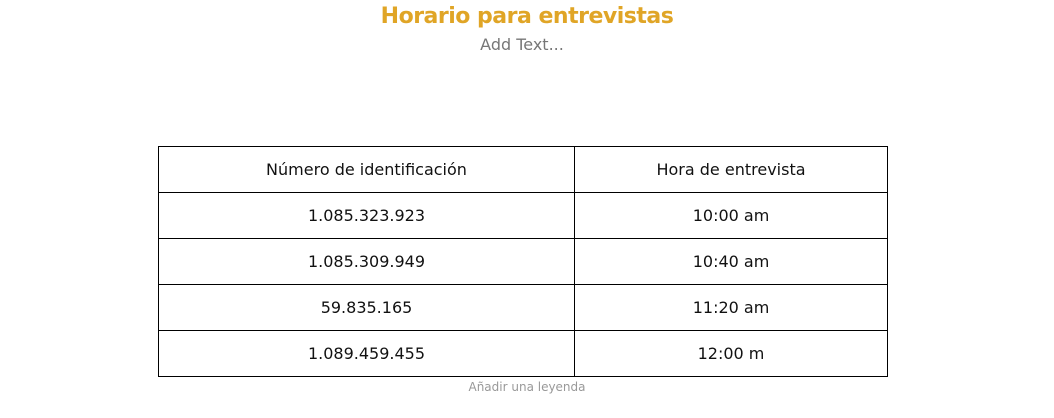 This screenshot has height=418, width=1054. What do you see at coordinates (366, 169) in the screenshot?
I see `column-header-id: Número de identificación` at bounding box center [366, 169].